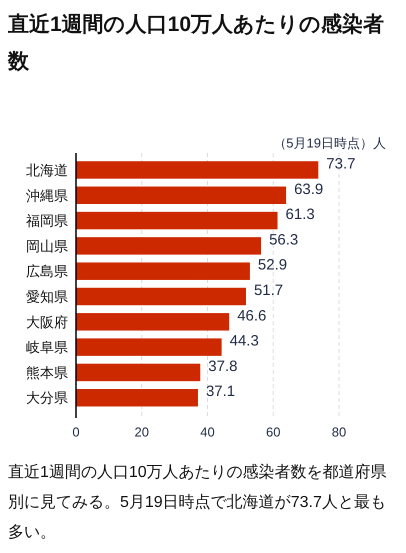 This screenshot has height=553, width=406. I want to click on title: 直近1週間の人口10万人あたりの感染者数, so click(197, 43).